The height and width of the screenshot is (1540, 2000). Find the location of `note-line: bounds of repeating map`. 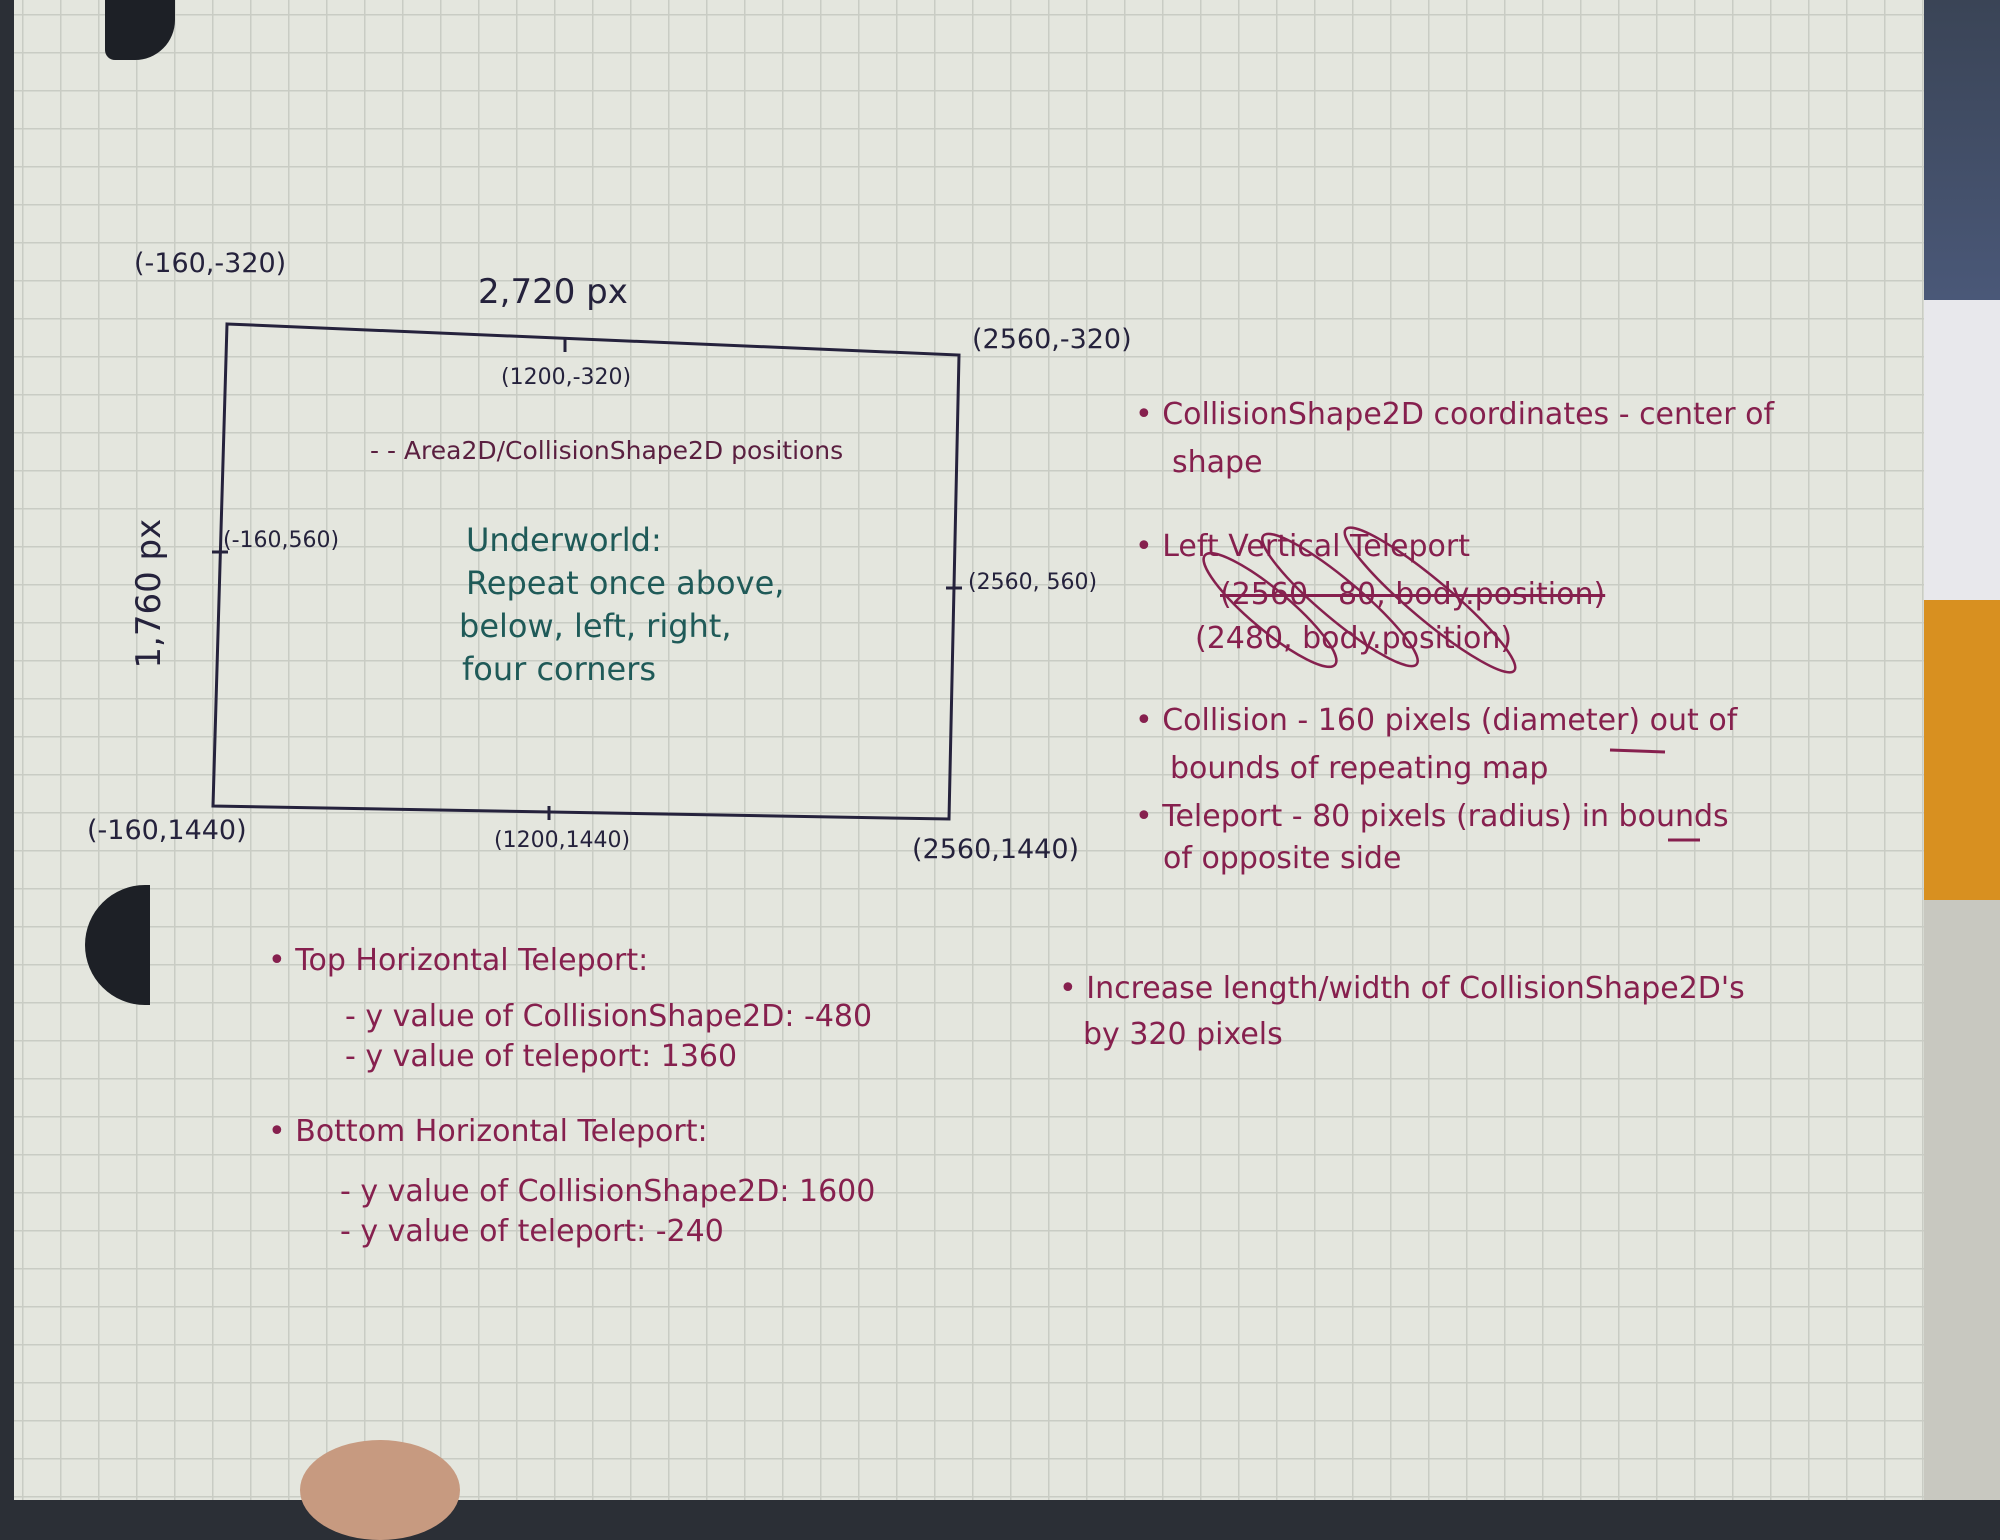

note-line: bounds of repeating map is located at coordinates (1359, 768).